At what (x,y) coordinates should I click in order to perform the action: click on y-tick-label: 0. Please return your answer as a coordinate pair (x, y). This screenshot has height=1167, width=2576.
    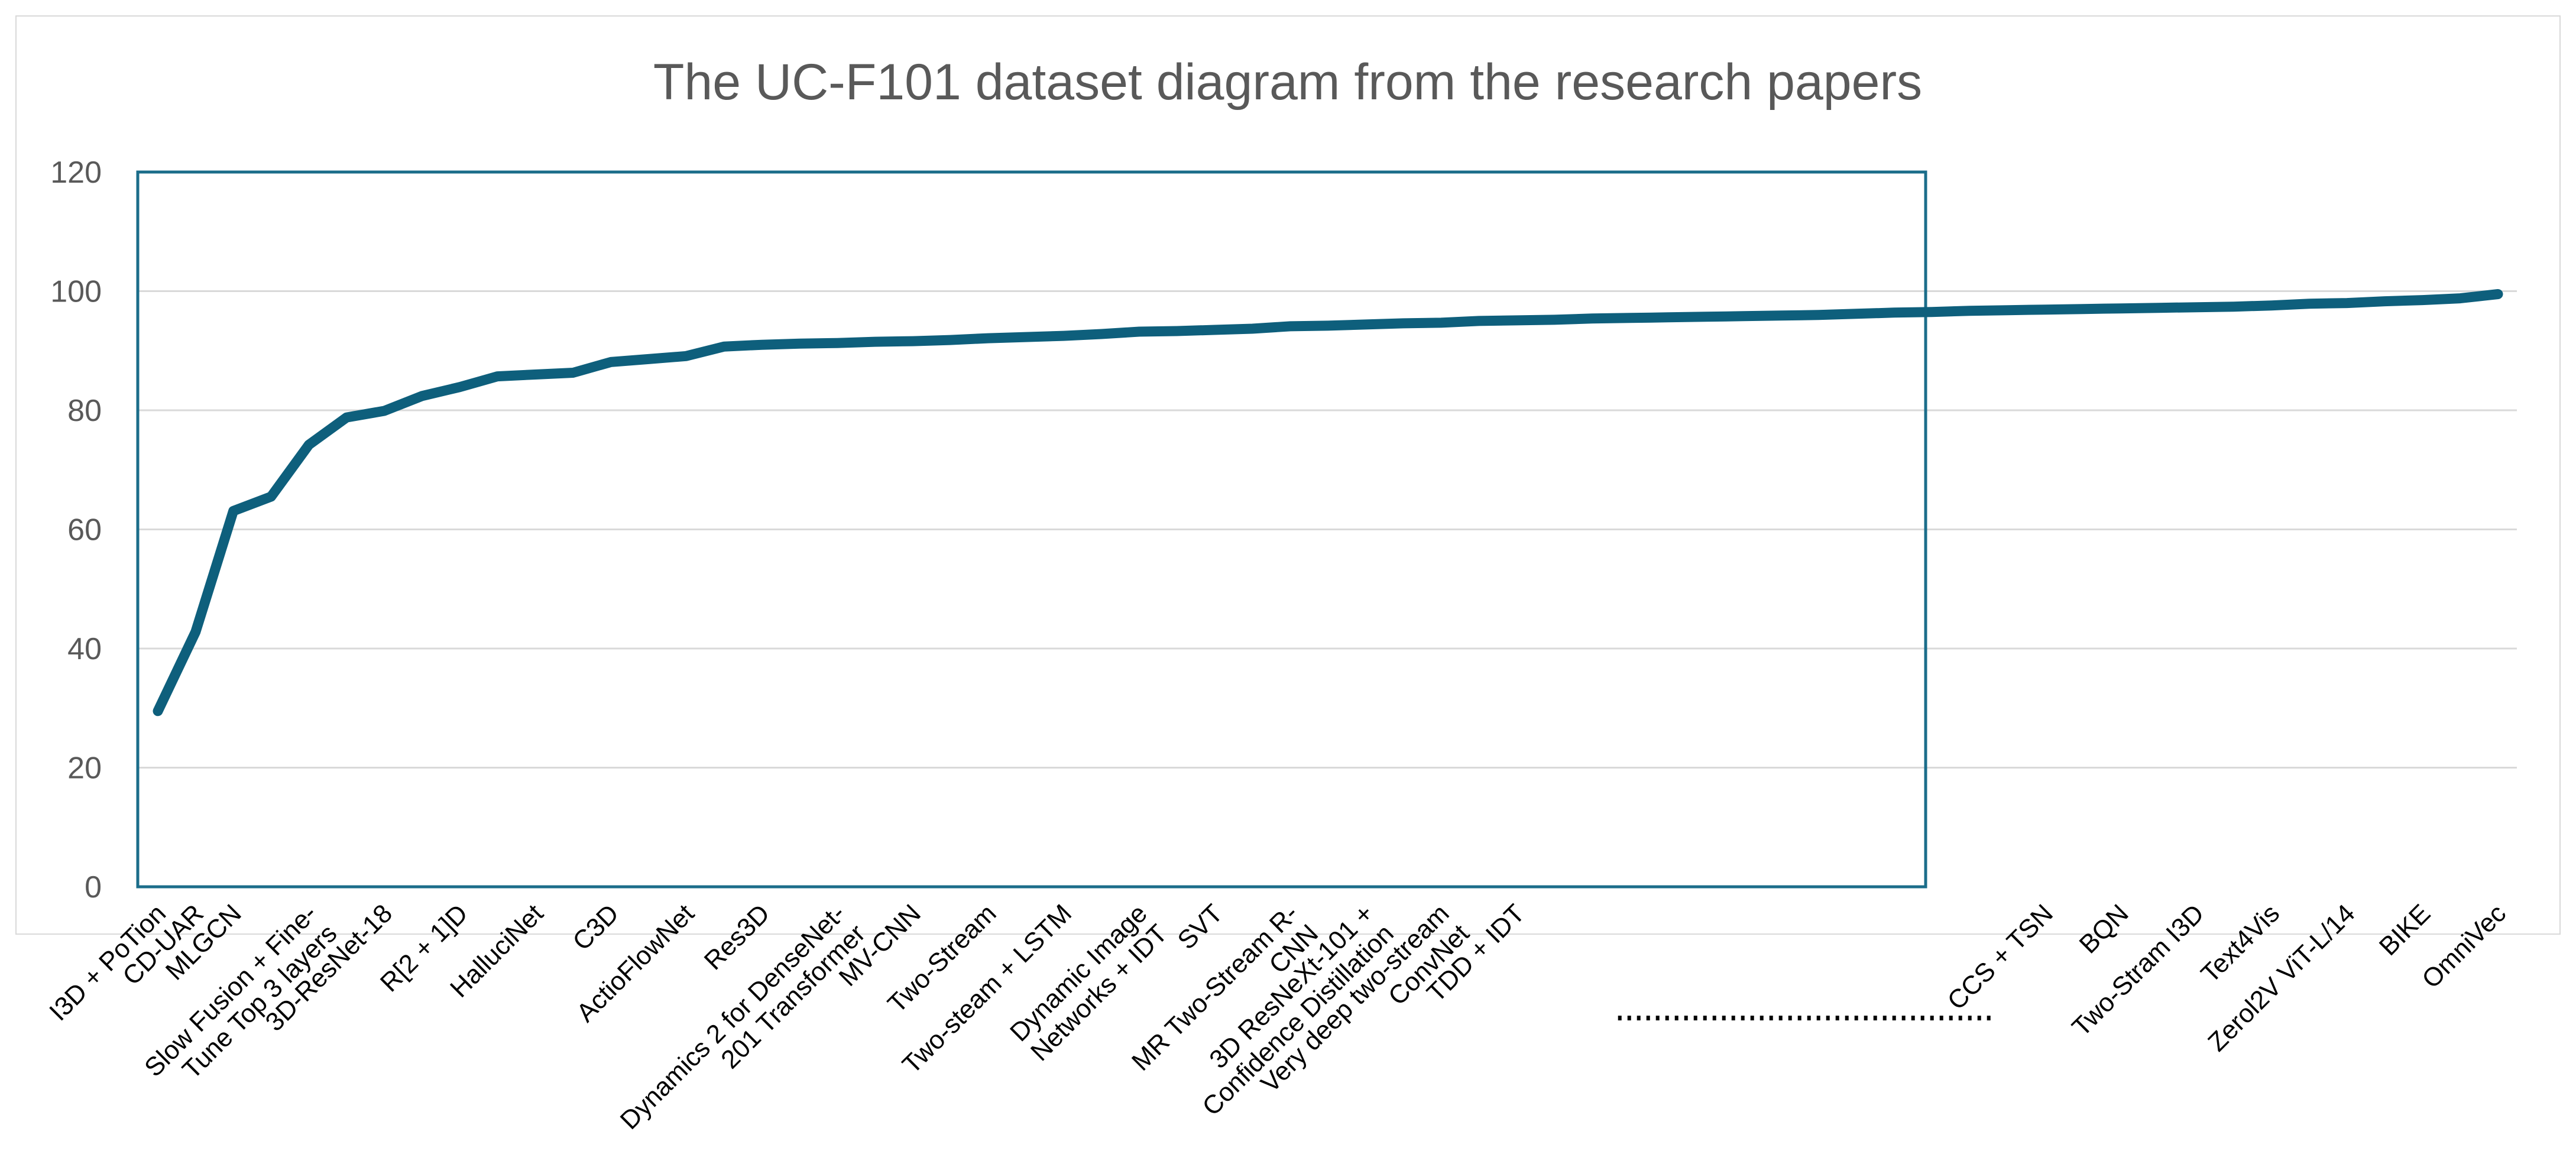
    Looking at the image, I should click on (93, 887).